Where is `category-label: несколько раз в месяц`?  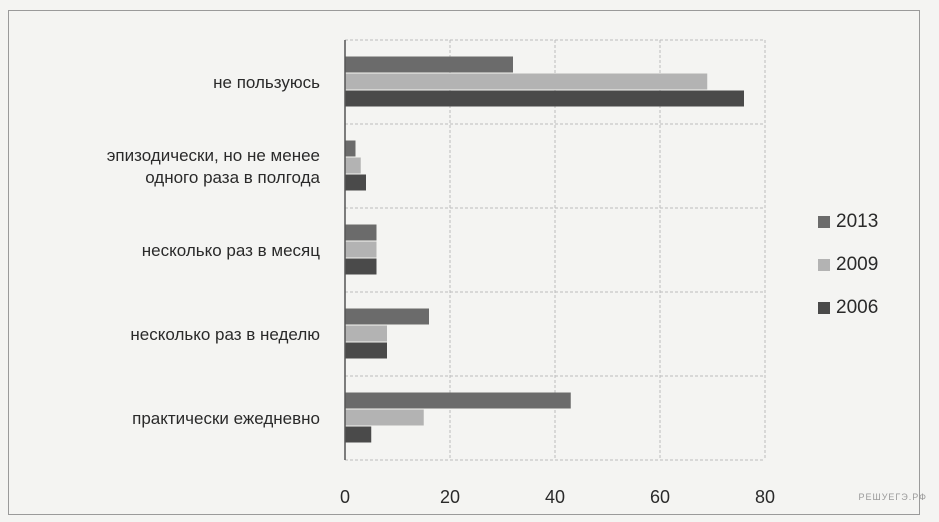
category-label: несколько раз в месяц is located at coordinates (231, 250).